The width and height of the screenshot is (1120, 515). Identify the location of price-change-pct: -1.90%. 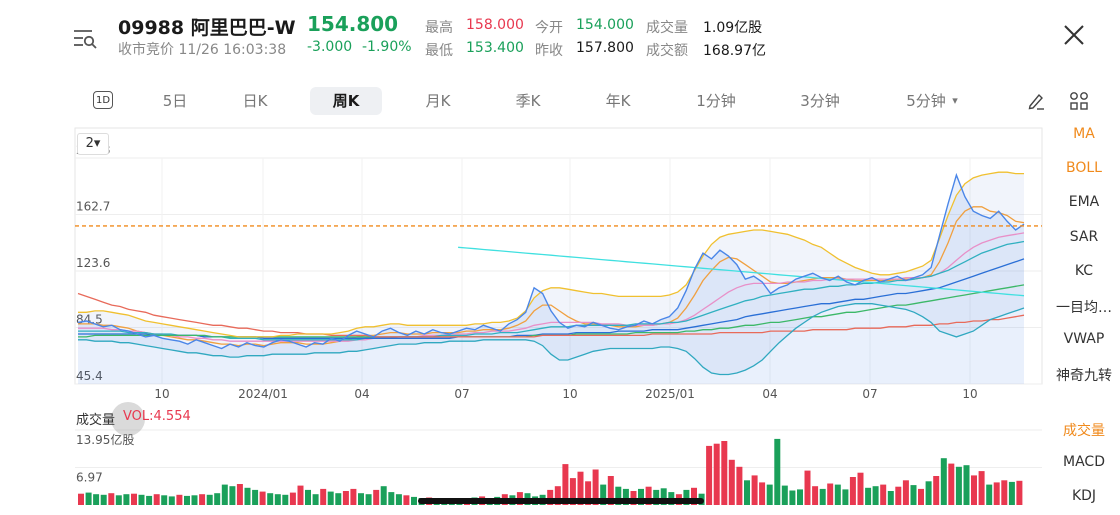
(387, 47).